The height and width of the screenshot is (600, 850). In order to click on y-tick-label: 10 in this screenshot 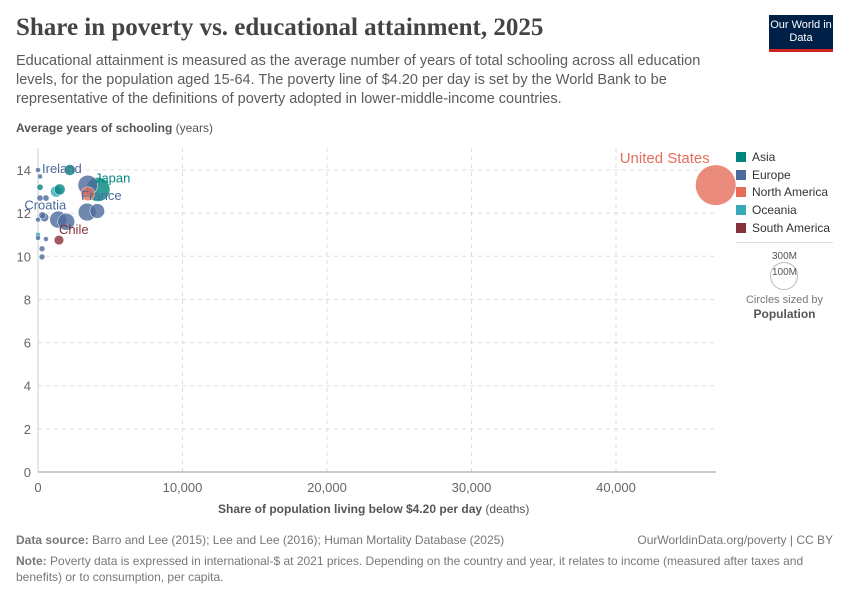, I will do `click(24, 256)`.